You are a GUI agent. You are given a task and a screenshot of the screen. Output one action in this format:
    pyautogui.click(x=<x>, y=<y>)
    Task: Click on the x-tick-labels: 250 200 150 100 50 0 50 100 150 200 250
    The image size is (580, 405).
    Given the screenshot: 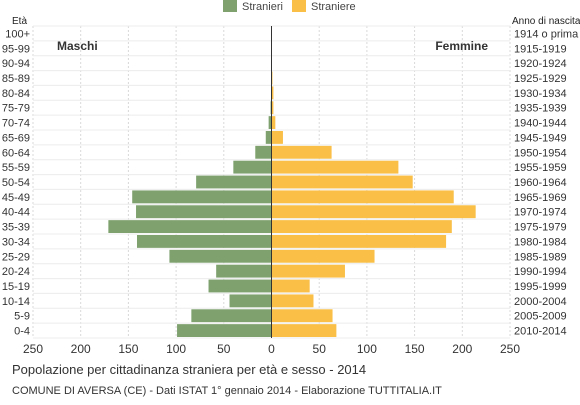 What is the action you would take?
    pyautogui.click(x=271, y=349)
    